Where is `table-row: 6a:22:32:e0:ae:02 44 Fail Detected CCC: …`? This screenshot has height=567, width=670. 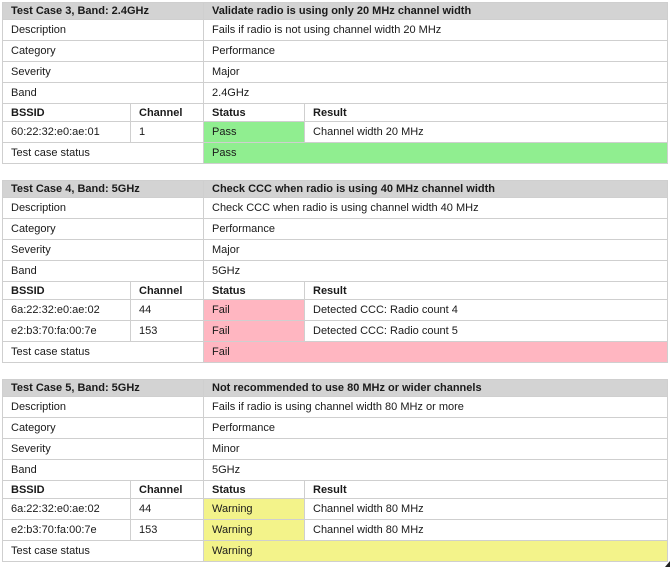
table-row: 6a:22:32:e0:ae:02 44 Fail Detected CCC: … is located at coordinates (335, 310).